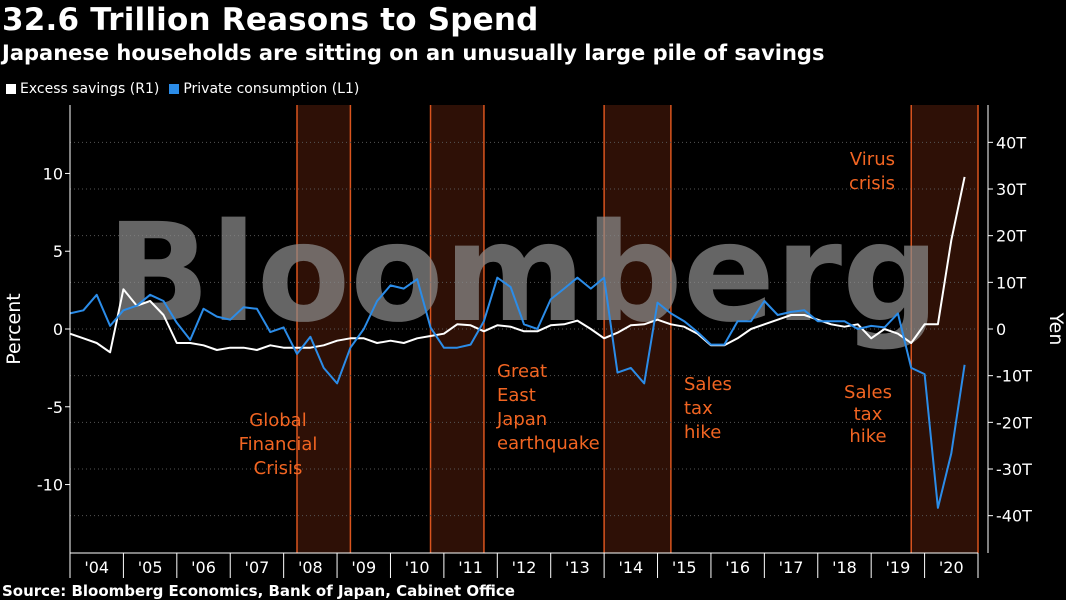 This screenshot has height=600, width=1066. I want to click on legend-label-private-consumption: Private consumption (L1), so click(271, 89).